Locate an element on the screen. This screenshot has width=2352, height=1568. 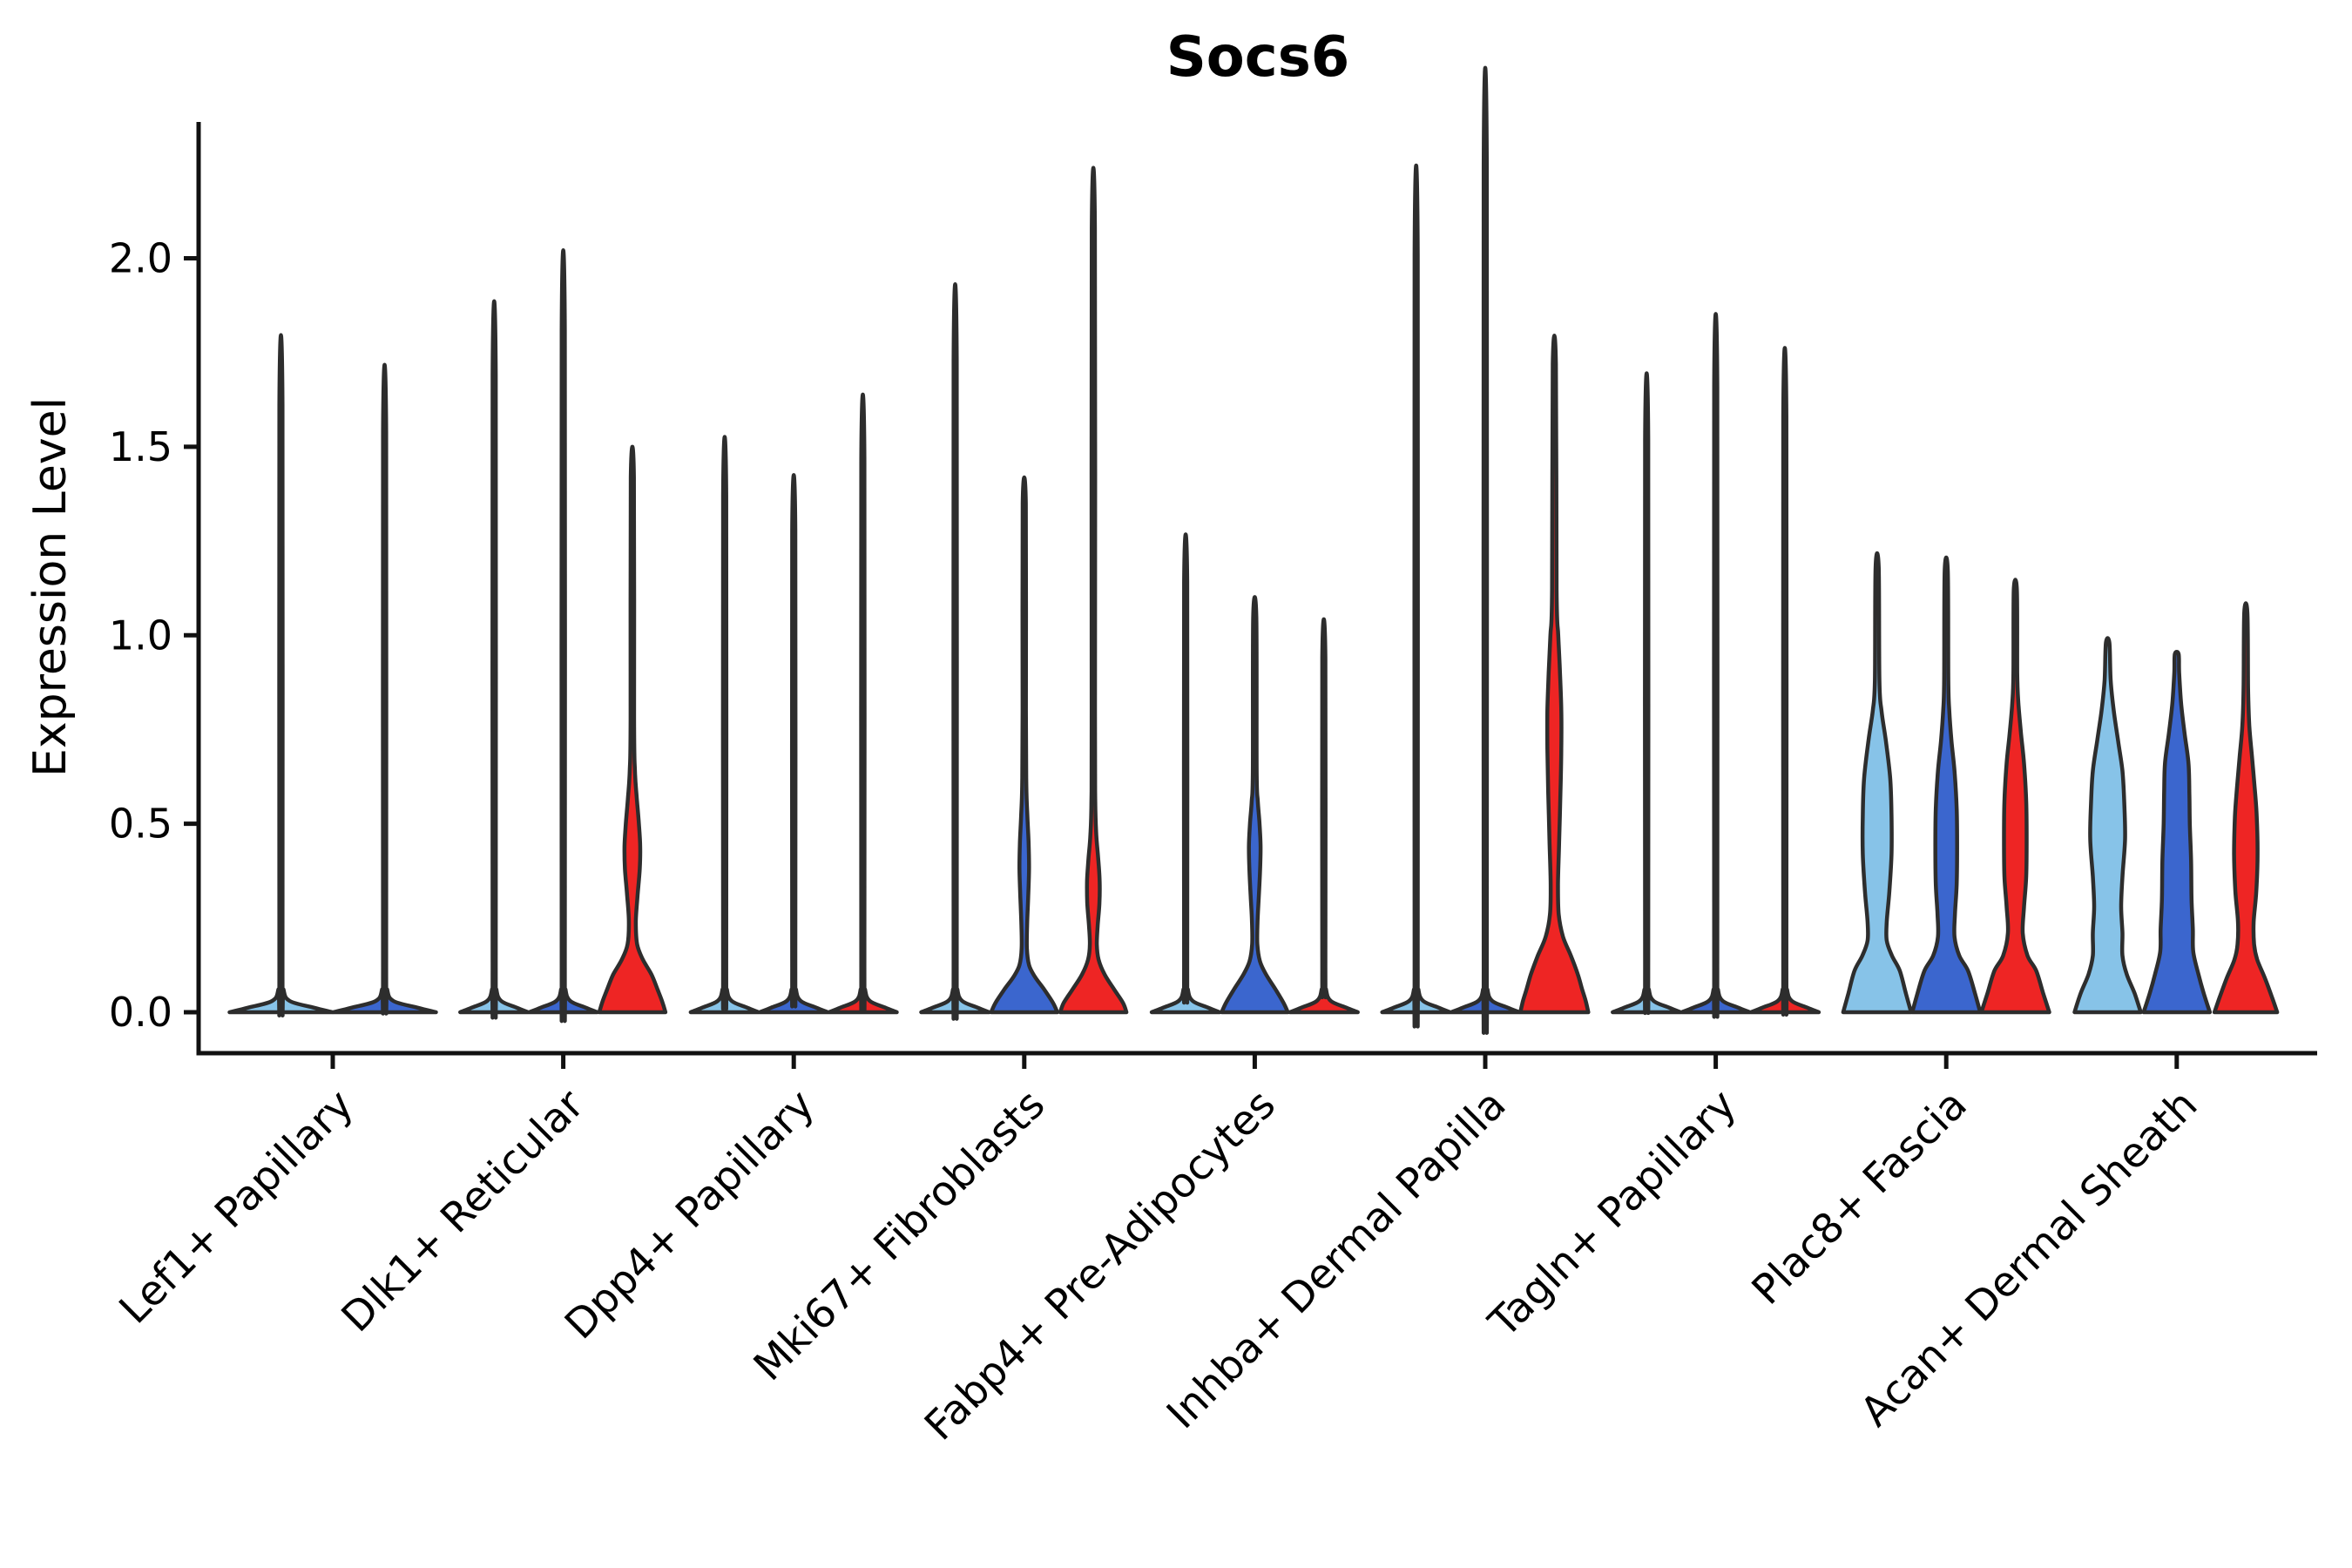
x-tick-label-2: Dpp4+ Papillary is located at coordinates (690, 1215).